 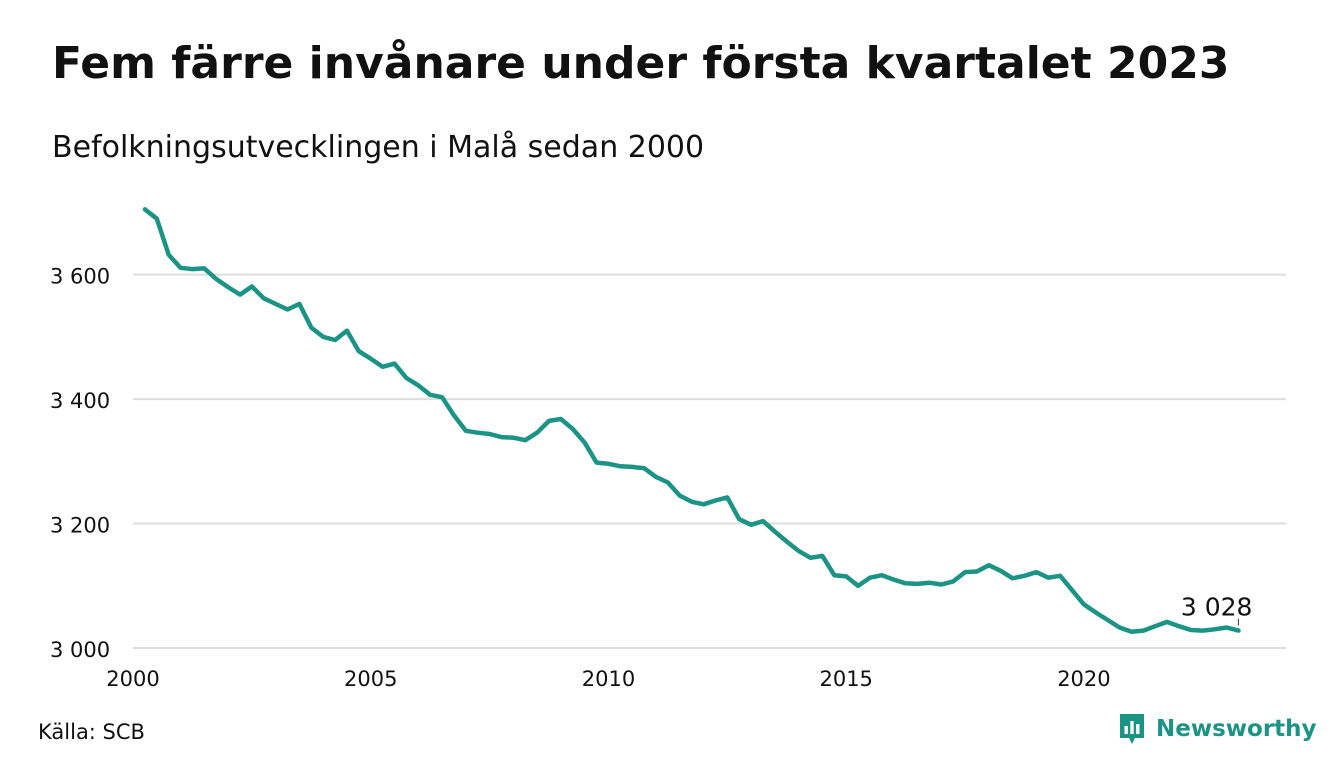 What do you see at coordinates (80, 526) in the screenshot?
I see `y-tick-label: 3 200` at bounding box center [80, 526].